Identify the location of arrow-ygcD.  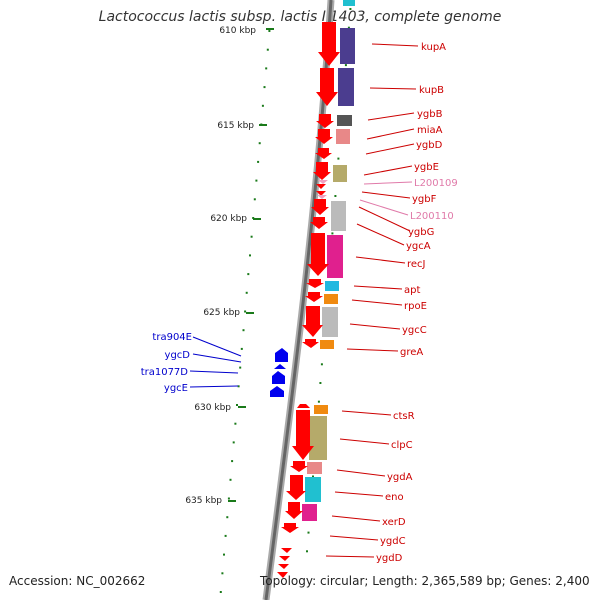
(280, 366).